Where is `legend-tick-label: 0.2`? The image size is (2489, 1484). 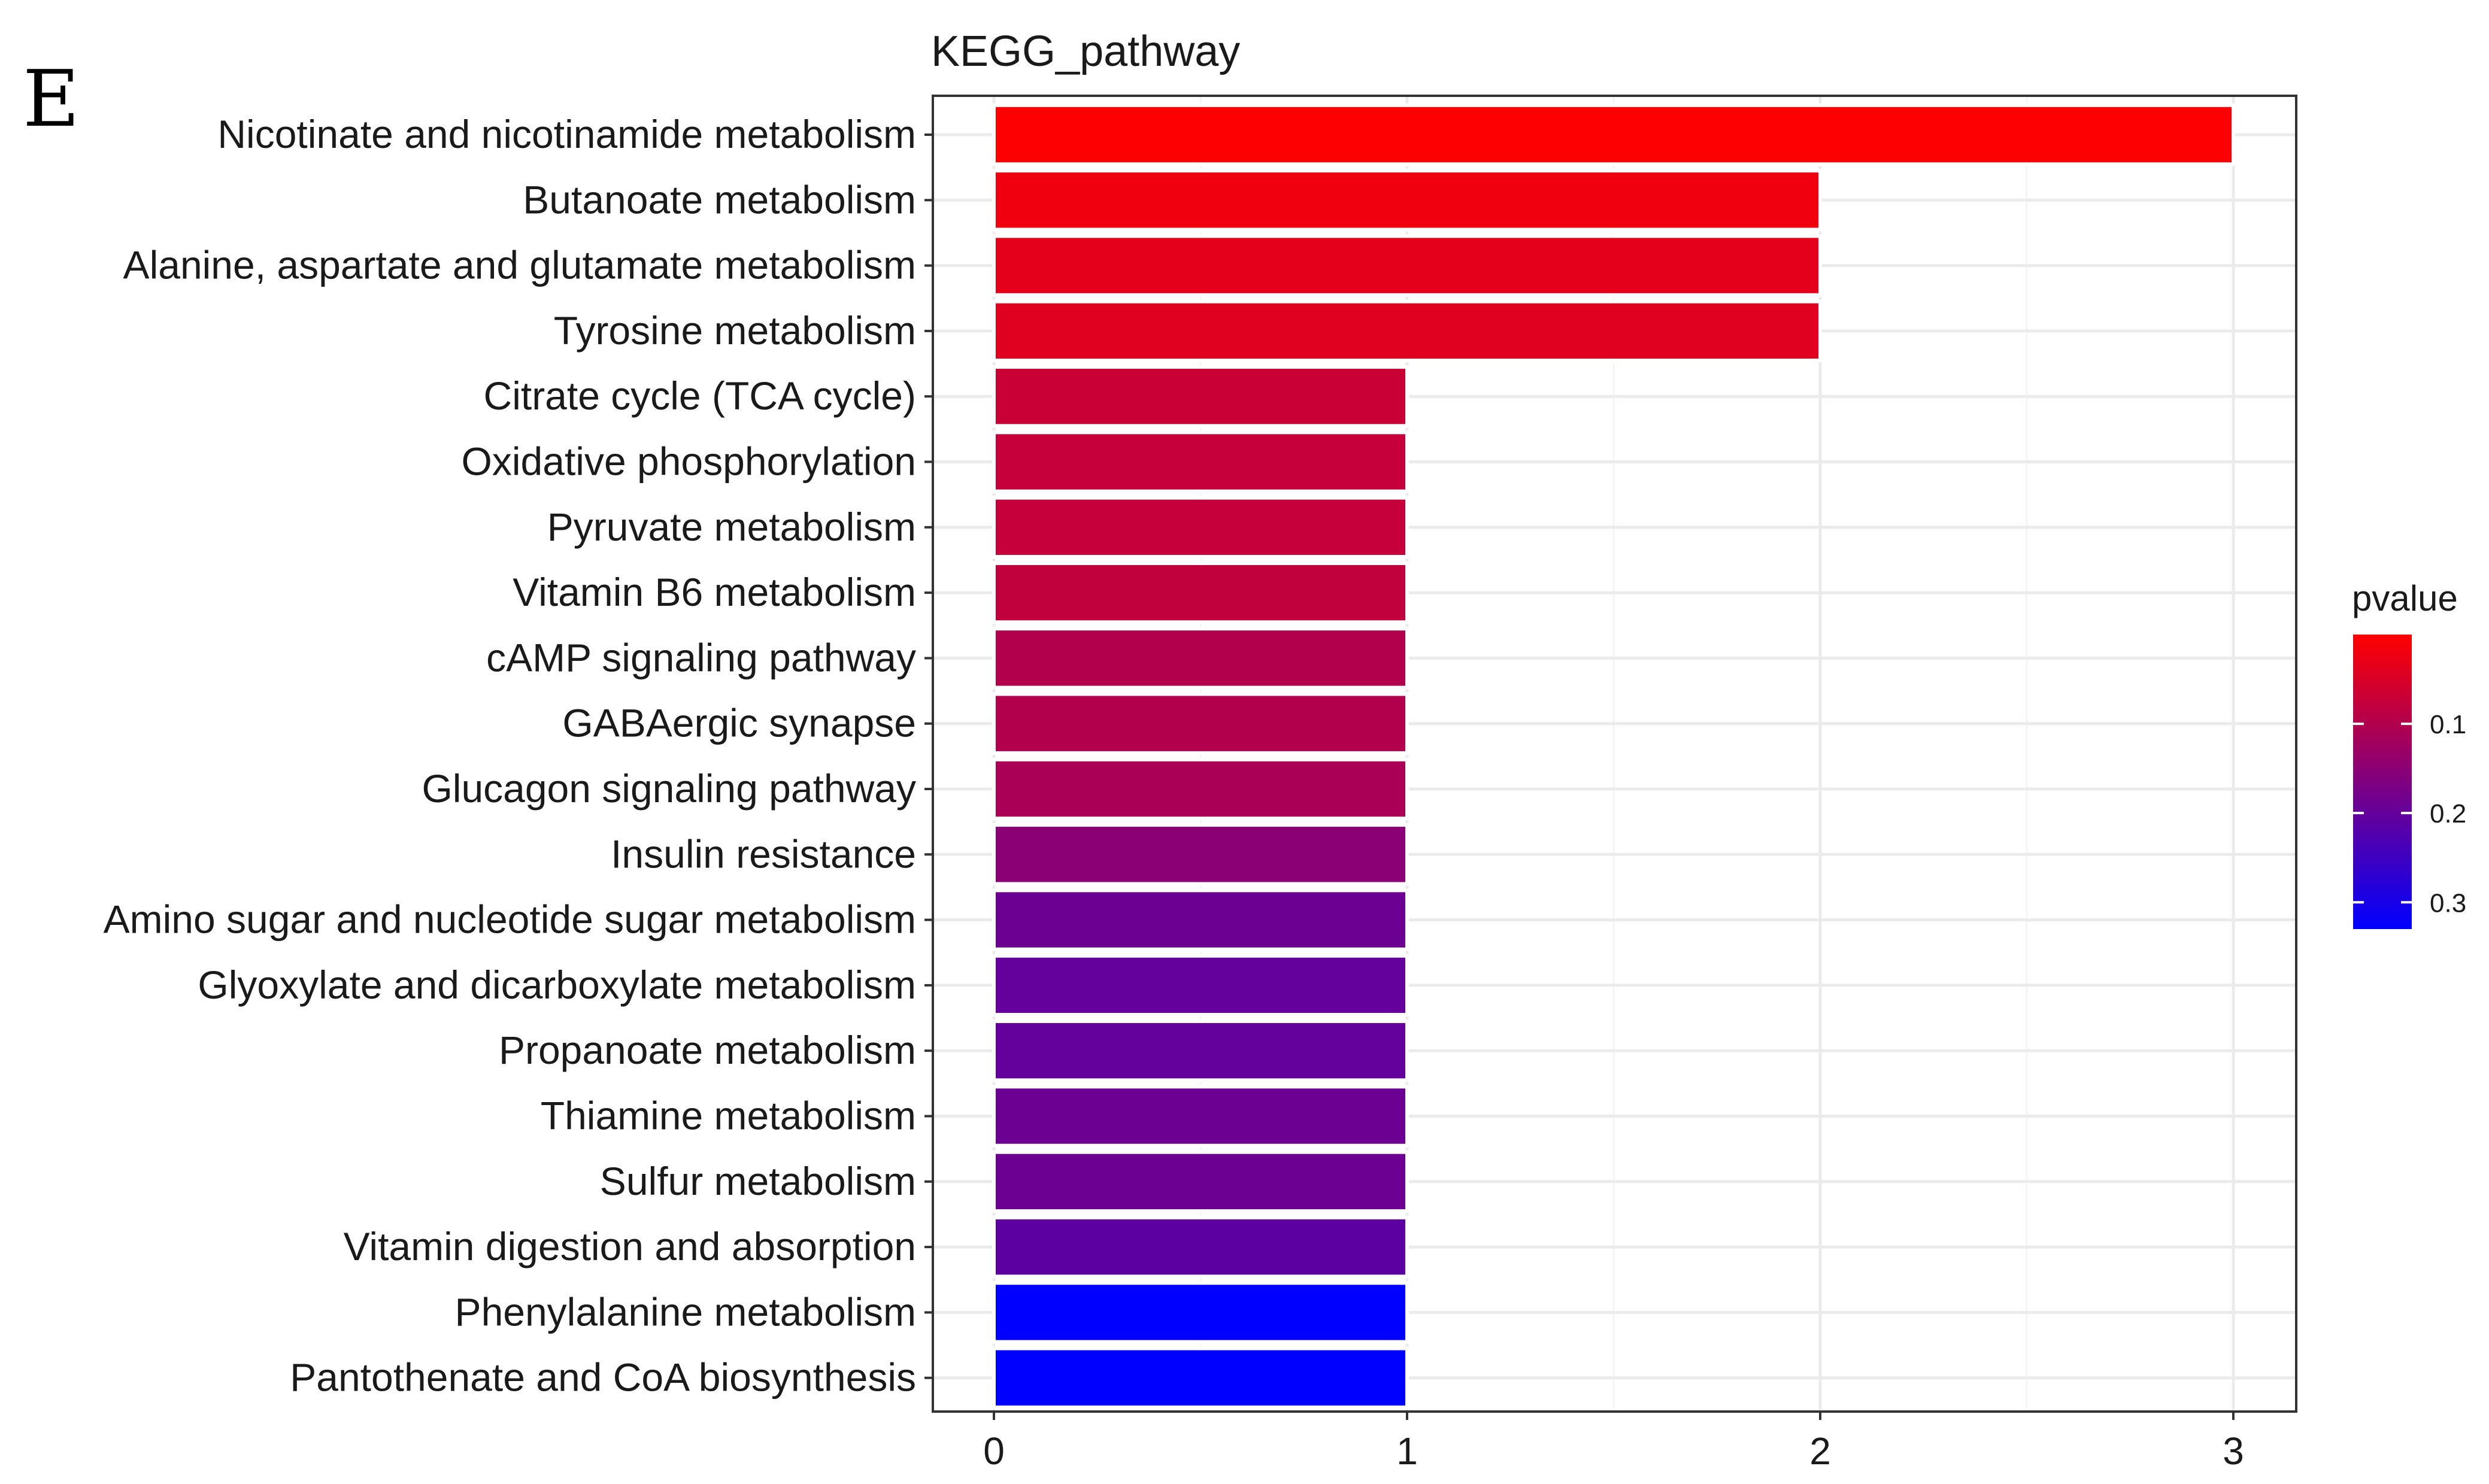 legend-tick-label: 0.2 is located at coordinates (2448, 814).